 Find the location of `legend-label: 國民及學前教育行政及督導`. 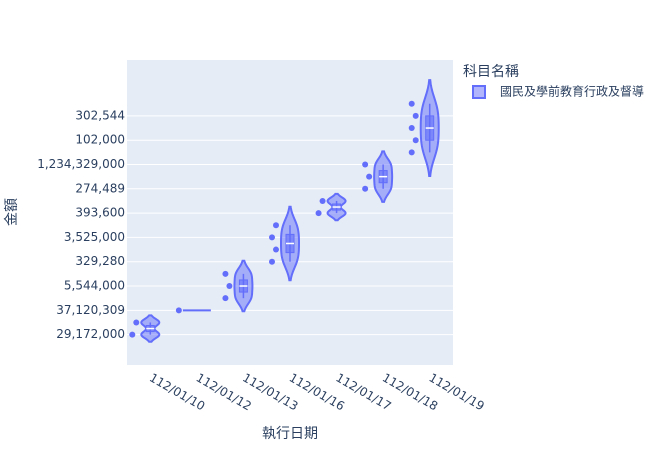

legend-label: 國民及學前教育行政及督導 is located at coordinates (572, 91).